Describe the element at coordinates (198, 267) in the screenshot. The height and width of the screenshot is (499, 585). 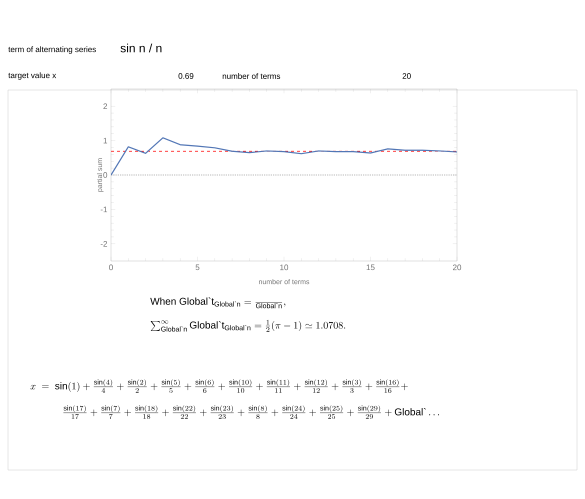
I see `x-tick-label: 5` at that location.